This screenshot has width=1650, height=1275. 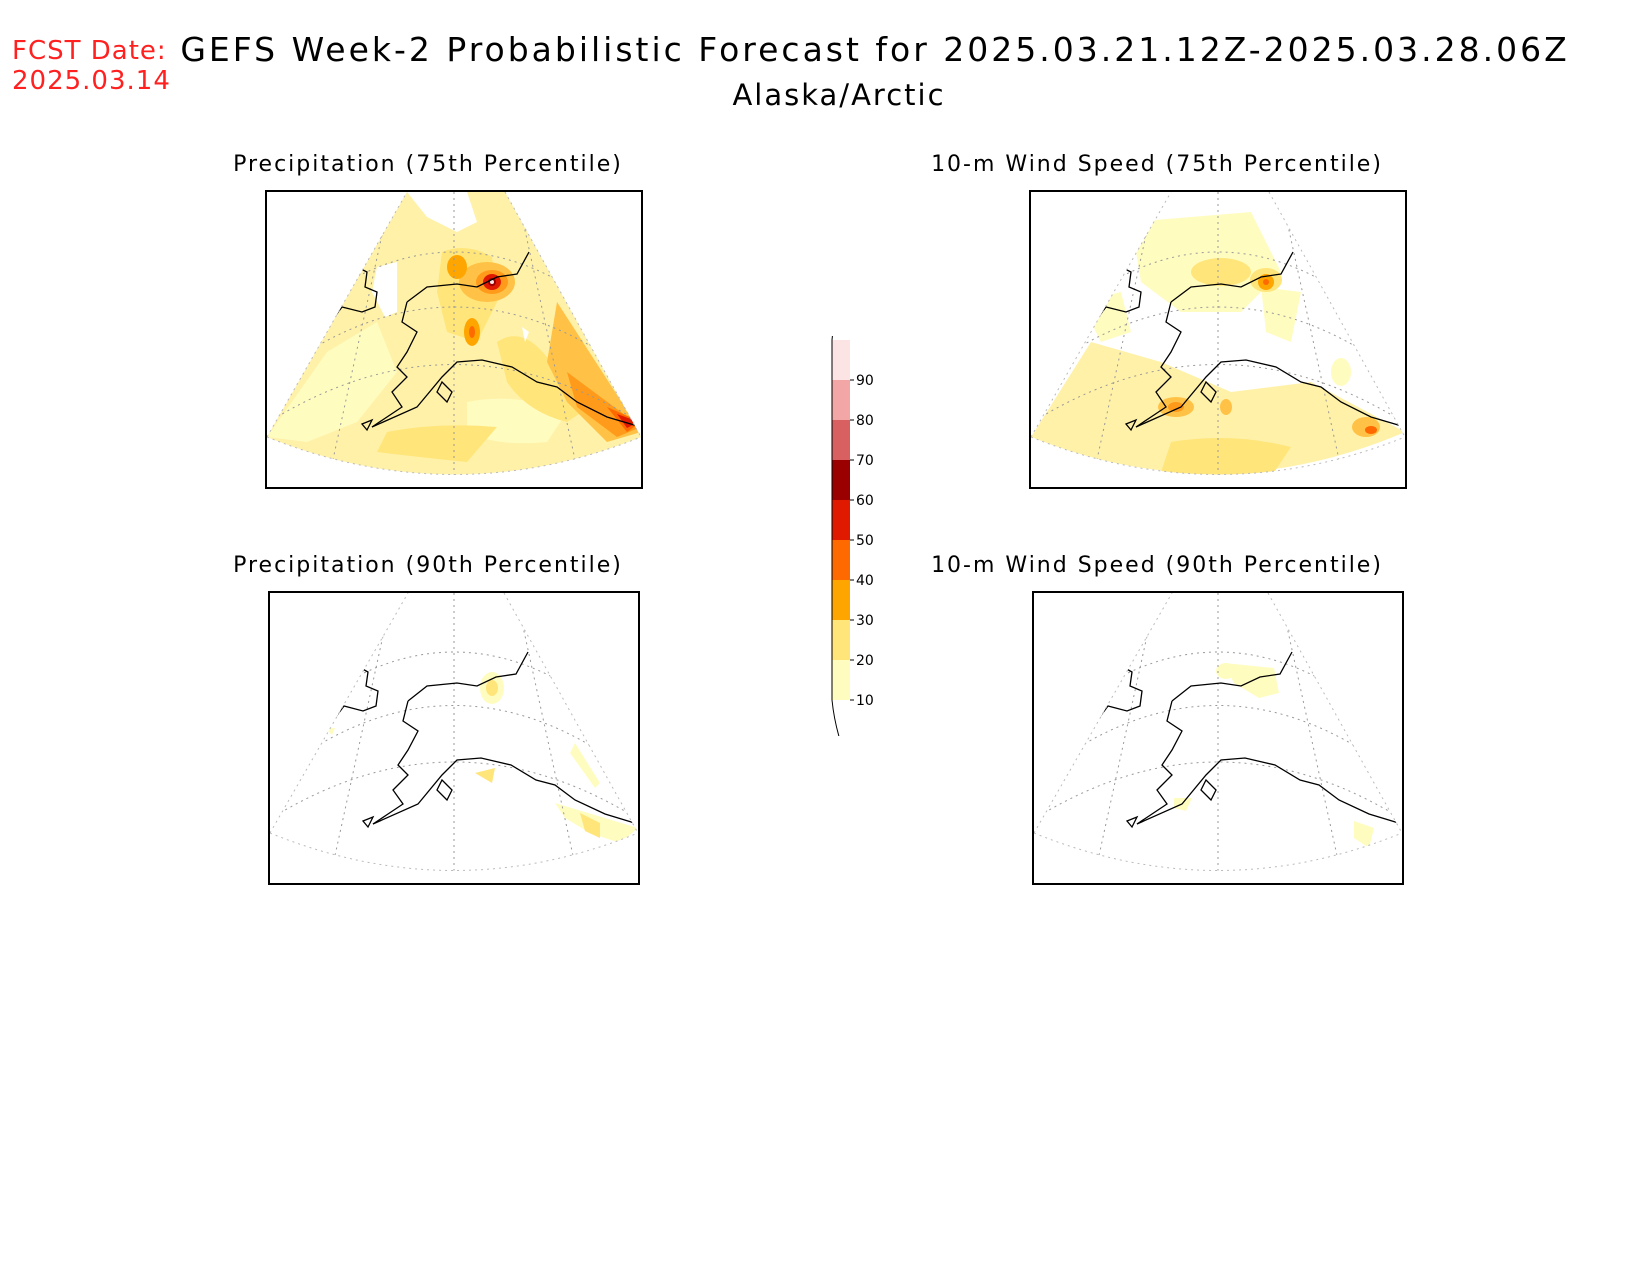 What do you see at coordinates (865, 621) in the screenshot?
I see `colorbar-label-30: 30` at bounding box center [865, 621].